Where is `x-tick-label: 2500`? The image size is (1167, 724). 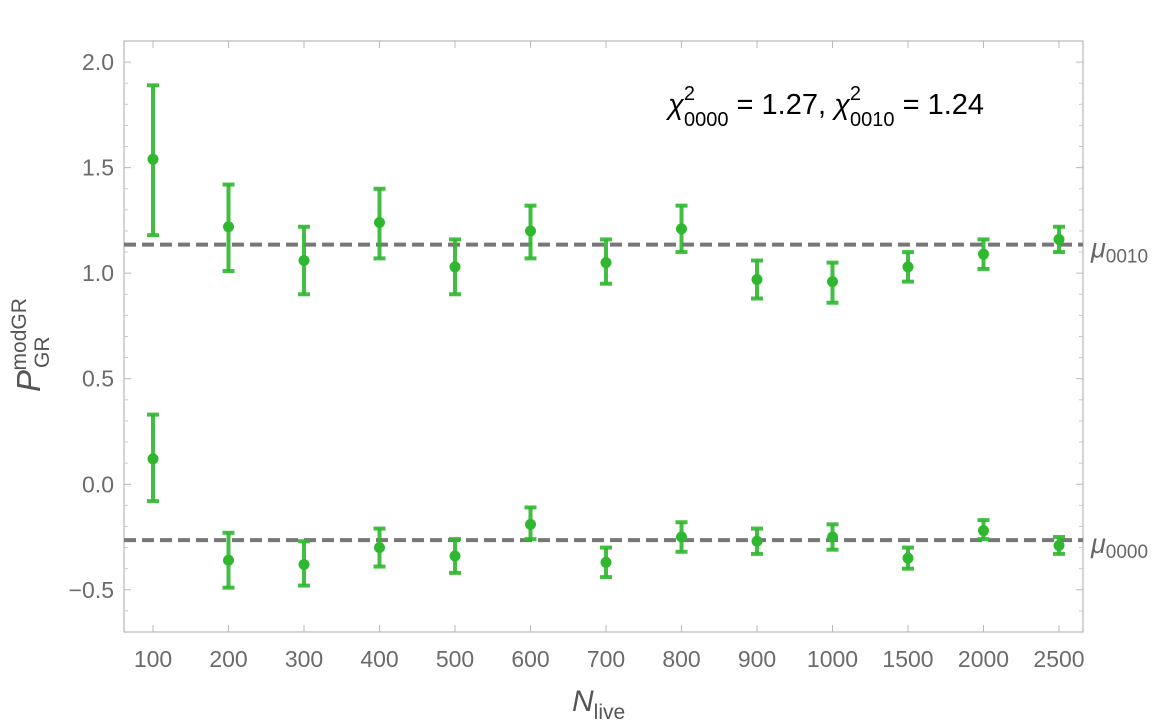 x-tick-label: 2500 is located at coordinates (1058, 659).